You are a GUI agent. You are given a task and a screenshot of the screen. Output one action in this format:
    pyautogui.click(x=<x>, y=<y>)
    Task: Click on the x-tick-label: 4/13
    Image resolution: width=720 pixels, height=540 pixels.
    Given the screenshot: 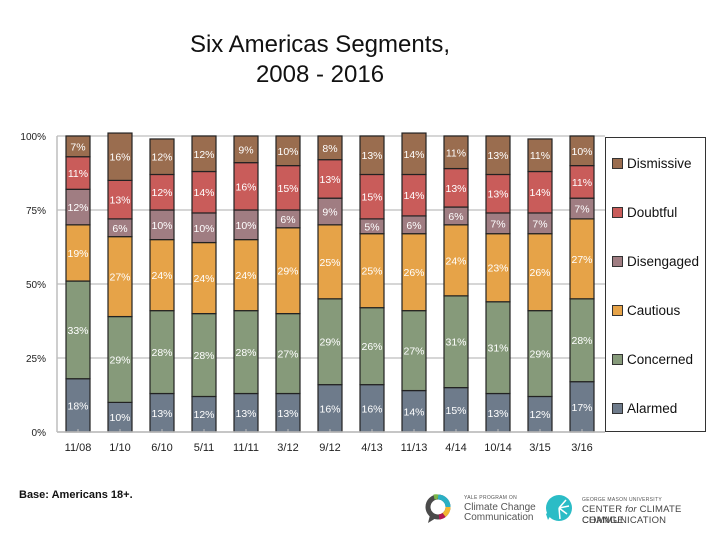 What is the action you would take?
    pyautogui.click(x=371, y=448)
    